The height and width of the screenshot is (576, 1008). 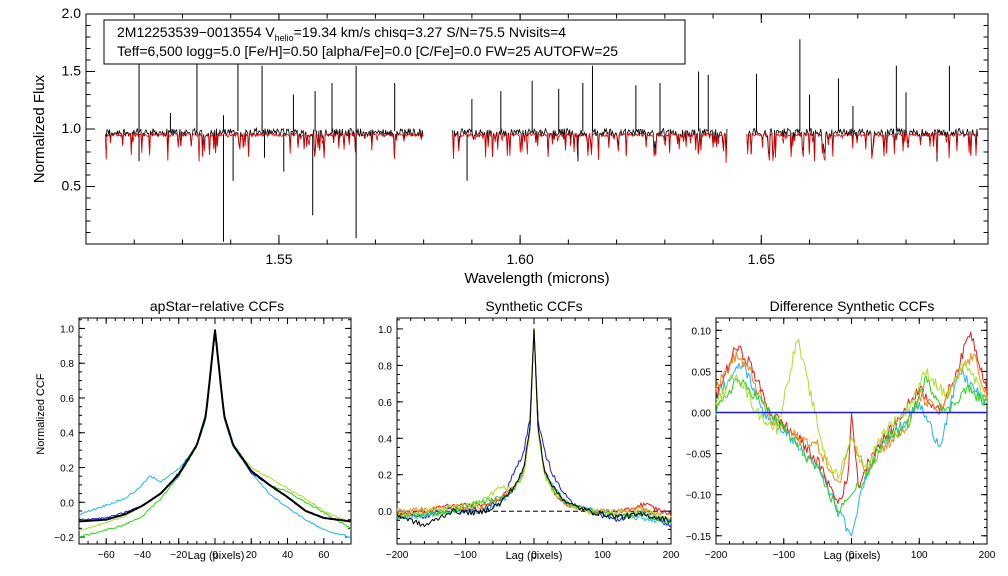 What do you see at coordinates (702, 331) in the screenshot?
I see `y-tick-label: 0.10` at bounding box center [702, 331].